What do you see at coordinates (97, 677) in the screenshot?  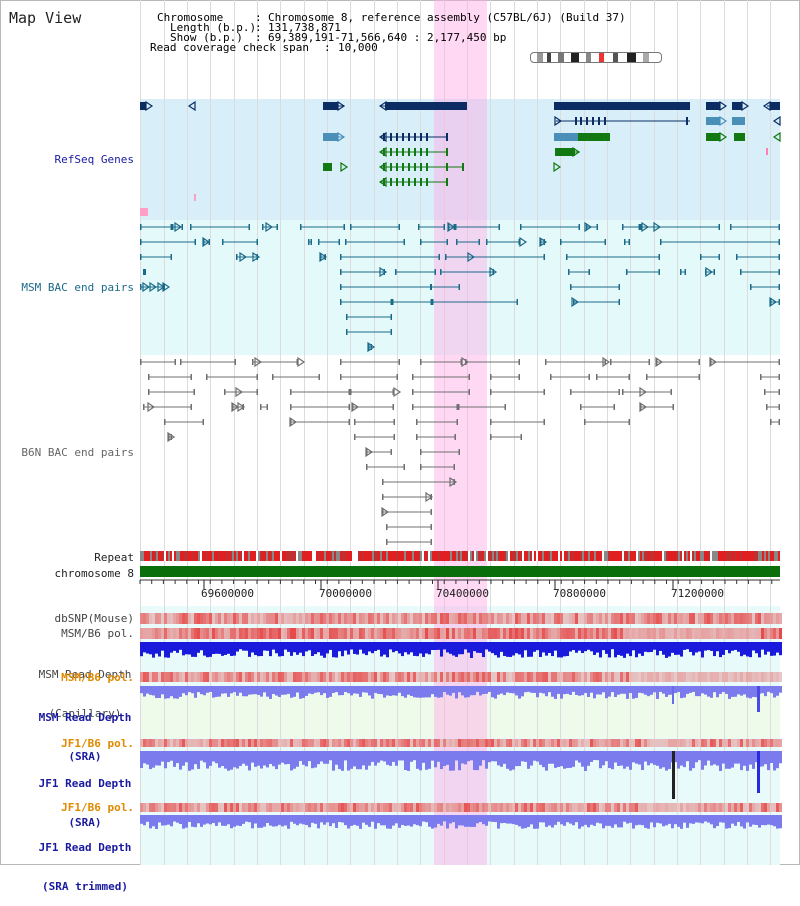 I see `msm-b6-pol-2-label: MSM/B6 pol.` at bounding box center [97, 677].